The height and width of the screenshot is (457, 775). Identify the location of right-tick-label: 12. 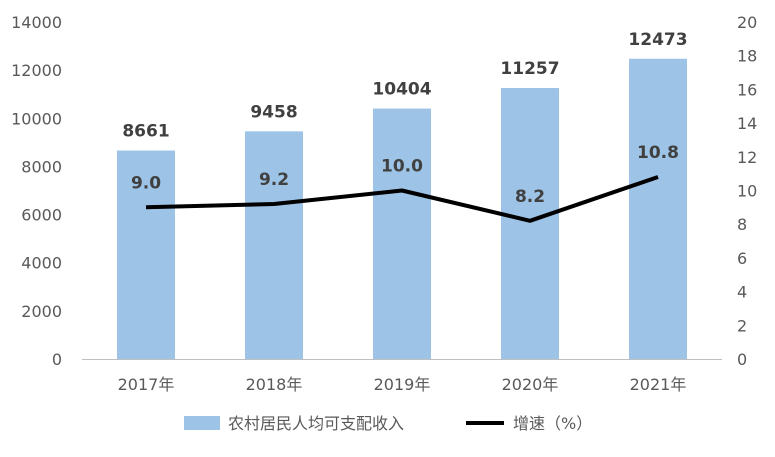
(747, 157).